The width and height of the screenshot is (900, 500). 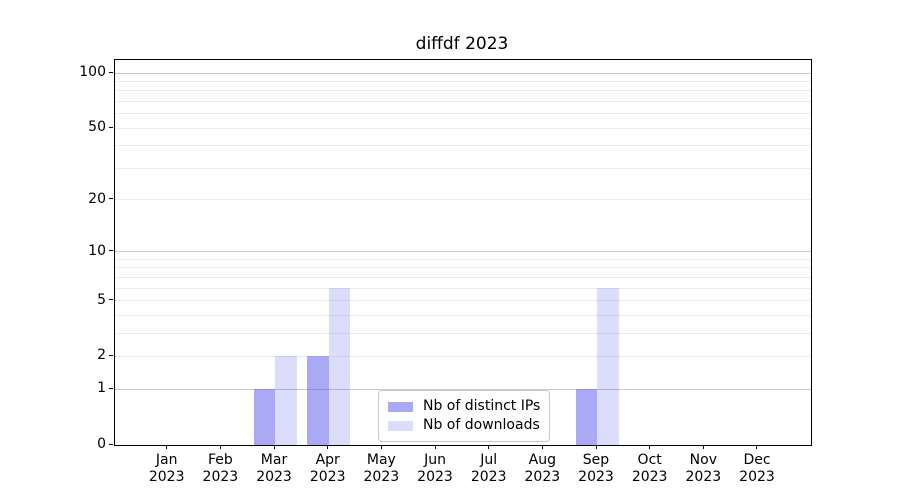 I want to click on x-tick-label: Feb 2023, so click(x=220, y=469).